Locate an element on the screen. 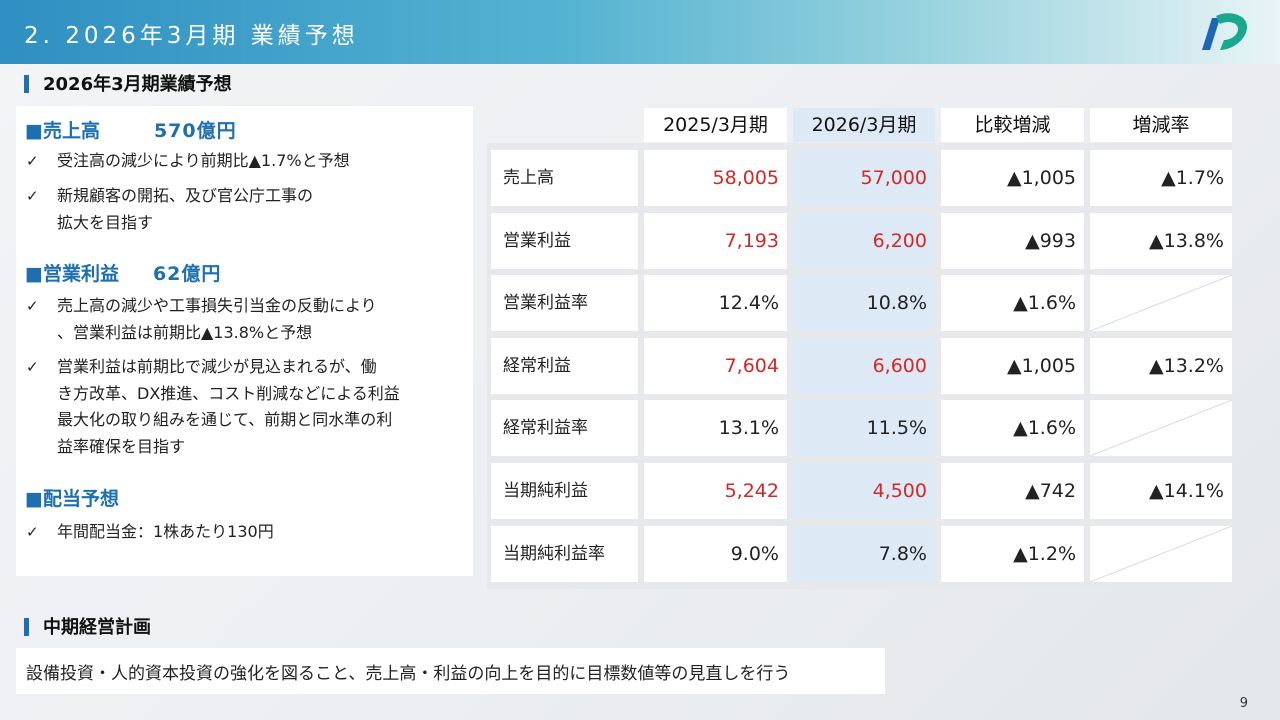 The image size is (1280, 720). page-title: 2. 2026年3月期 業績予想 is located at coordinates (191, 36).